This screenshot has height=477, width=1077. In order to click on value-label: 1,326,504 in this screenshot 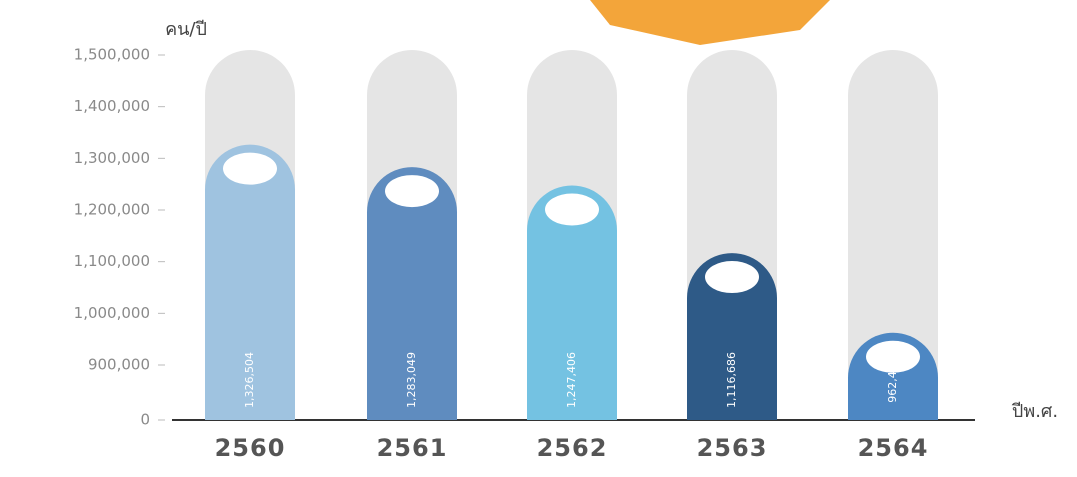, I will do `click(249, 380)`.